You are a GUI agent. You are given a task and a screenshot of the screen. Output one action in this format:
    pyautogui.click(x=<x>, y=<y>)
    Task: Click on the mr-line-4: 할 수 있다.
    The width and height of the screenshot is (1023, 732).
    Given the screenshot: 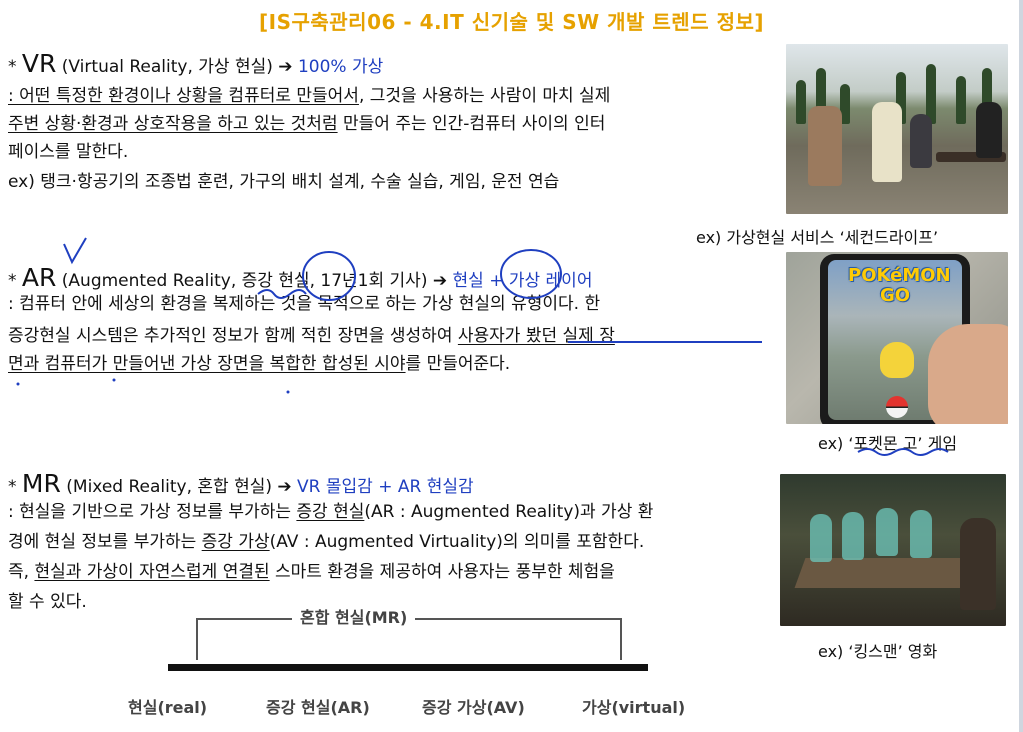 What is the action you would take?
    pyautogui.click(x=47, y=602)
    